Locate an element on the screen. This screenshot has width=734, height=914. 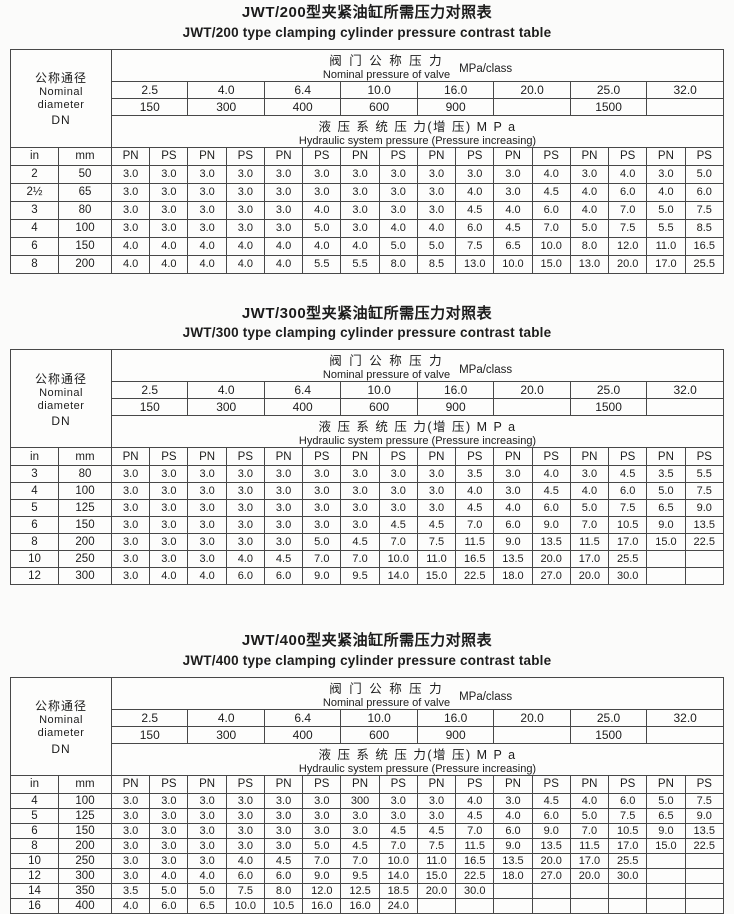
pressure-cell: 8.0 is located at coordinates (283, 890).